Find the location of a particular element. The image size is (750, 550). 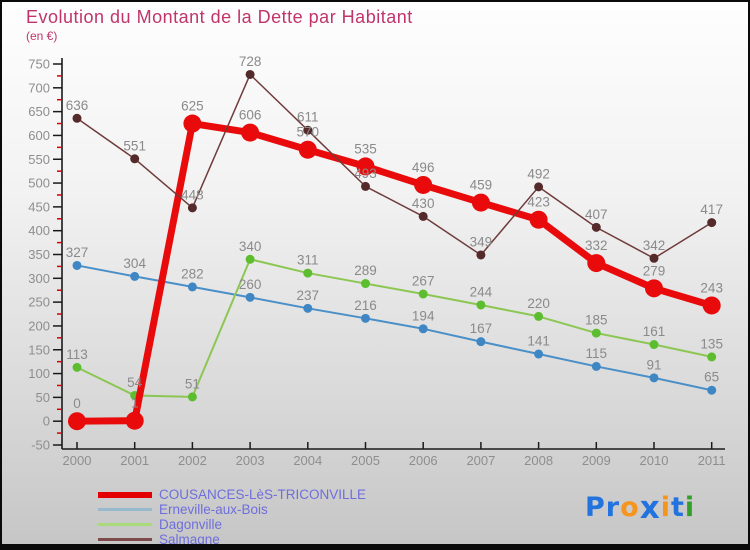

legend-item-erneville: Erneville-aux-Bois is located at coordinates (232, 509).